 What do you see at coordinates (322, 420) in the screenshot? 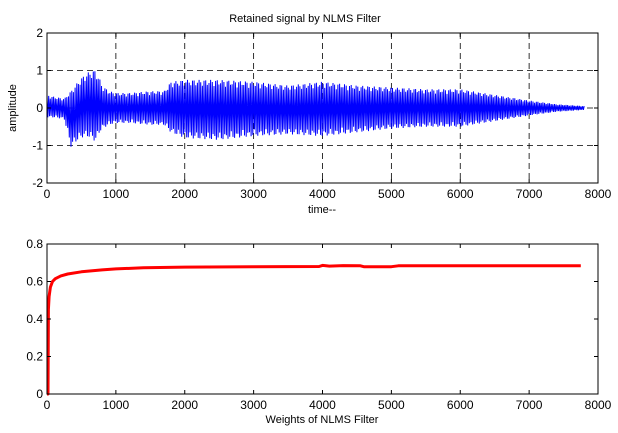
I see `weights-x-label: Weights of NLMS Filter` at bounding box center [322, 420].